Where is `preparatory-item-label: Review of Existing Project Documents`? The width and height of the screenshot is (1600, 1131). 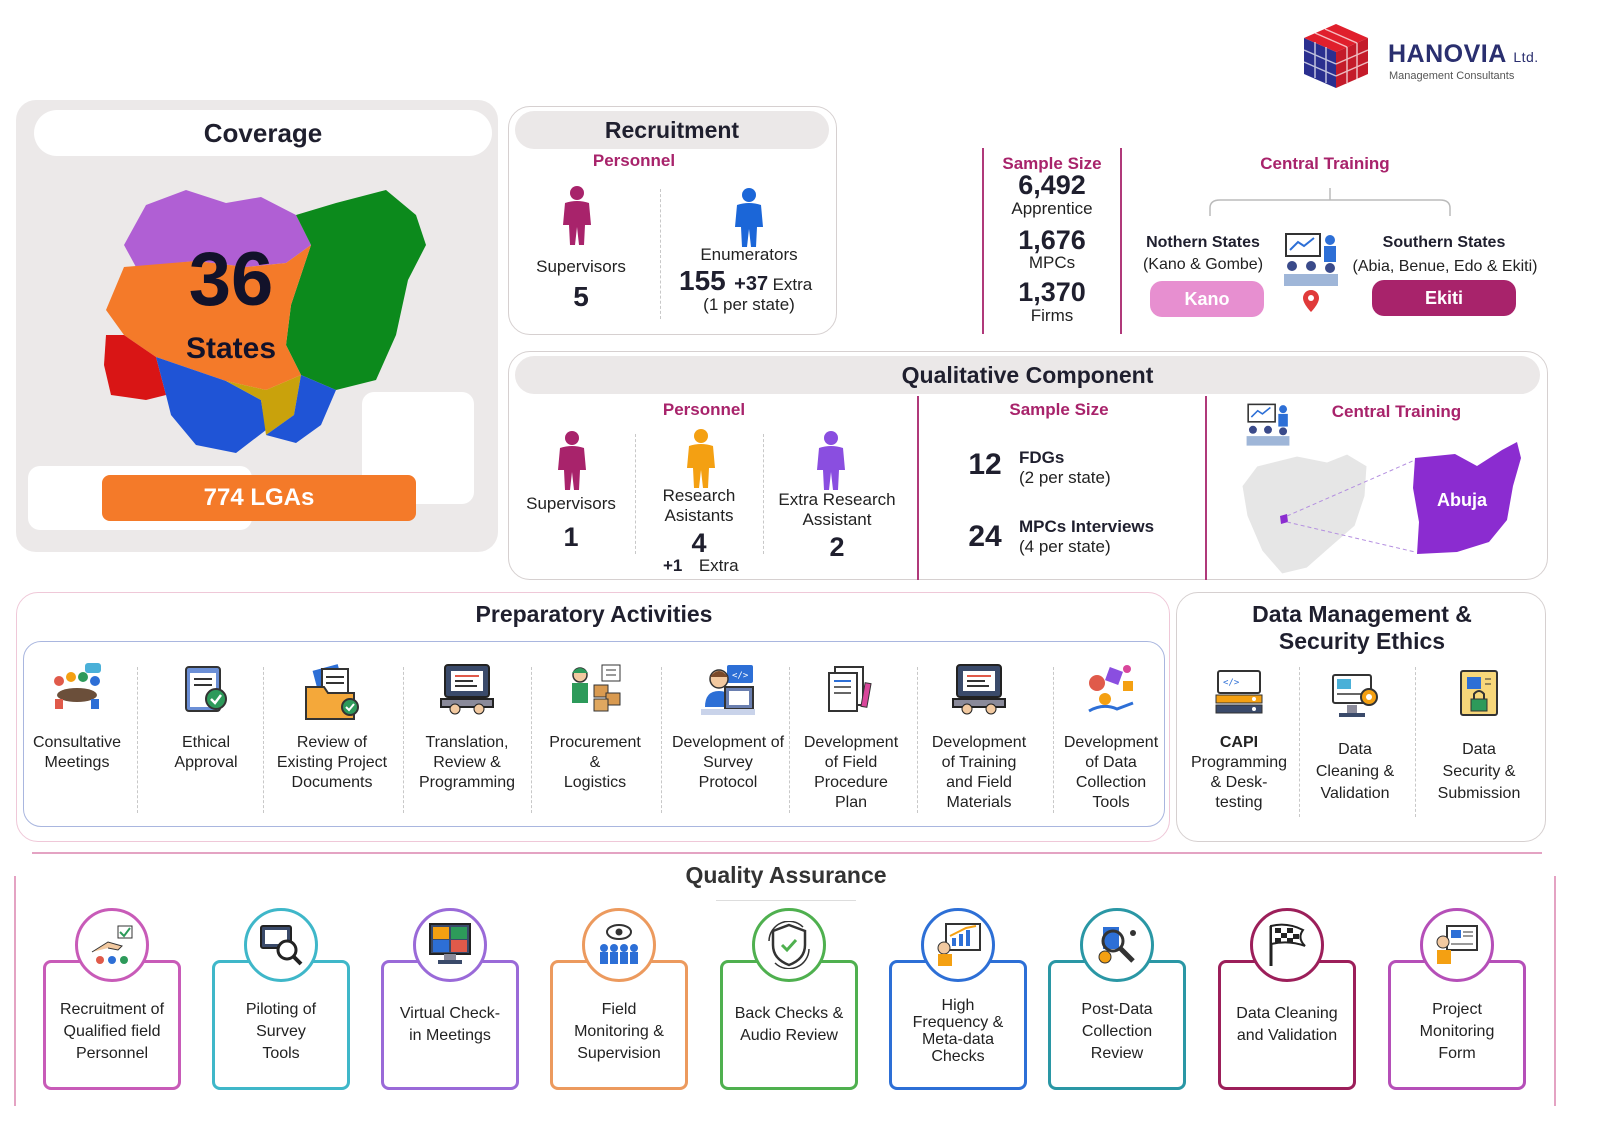
preparatory-item-label: Review of Existing Project Documents is located at coordinates (332, 763).